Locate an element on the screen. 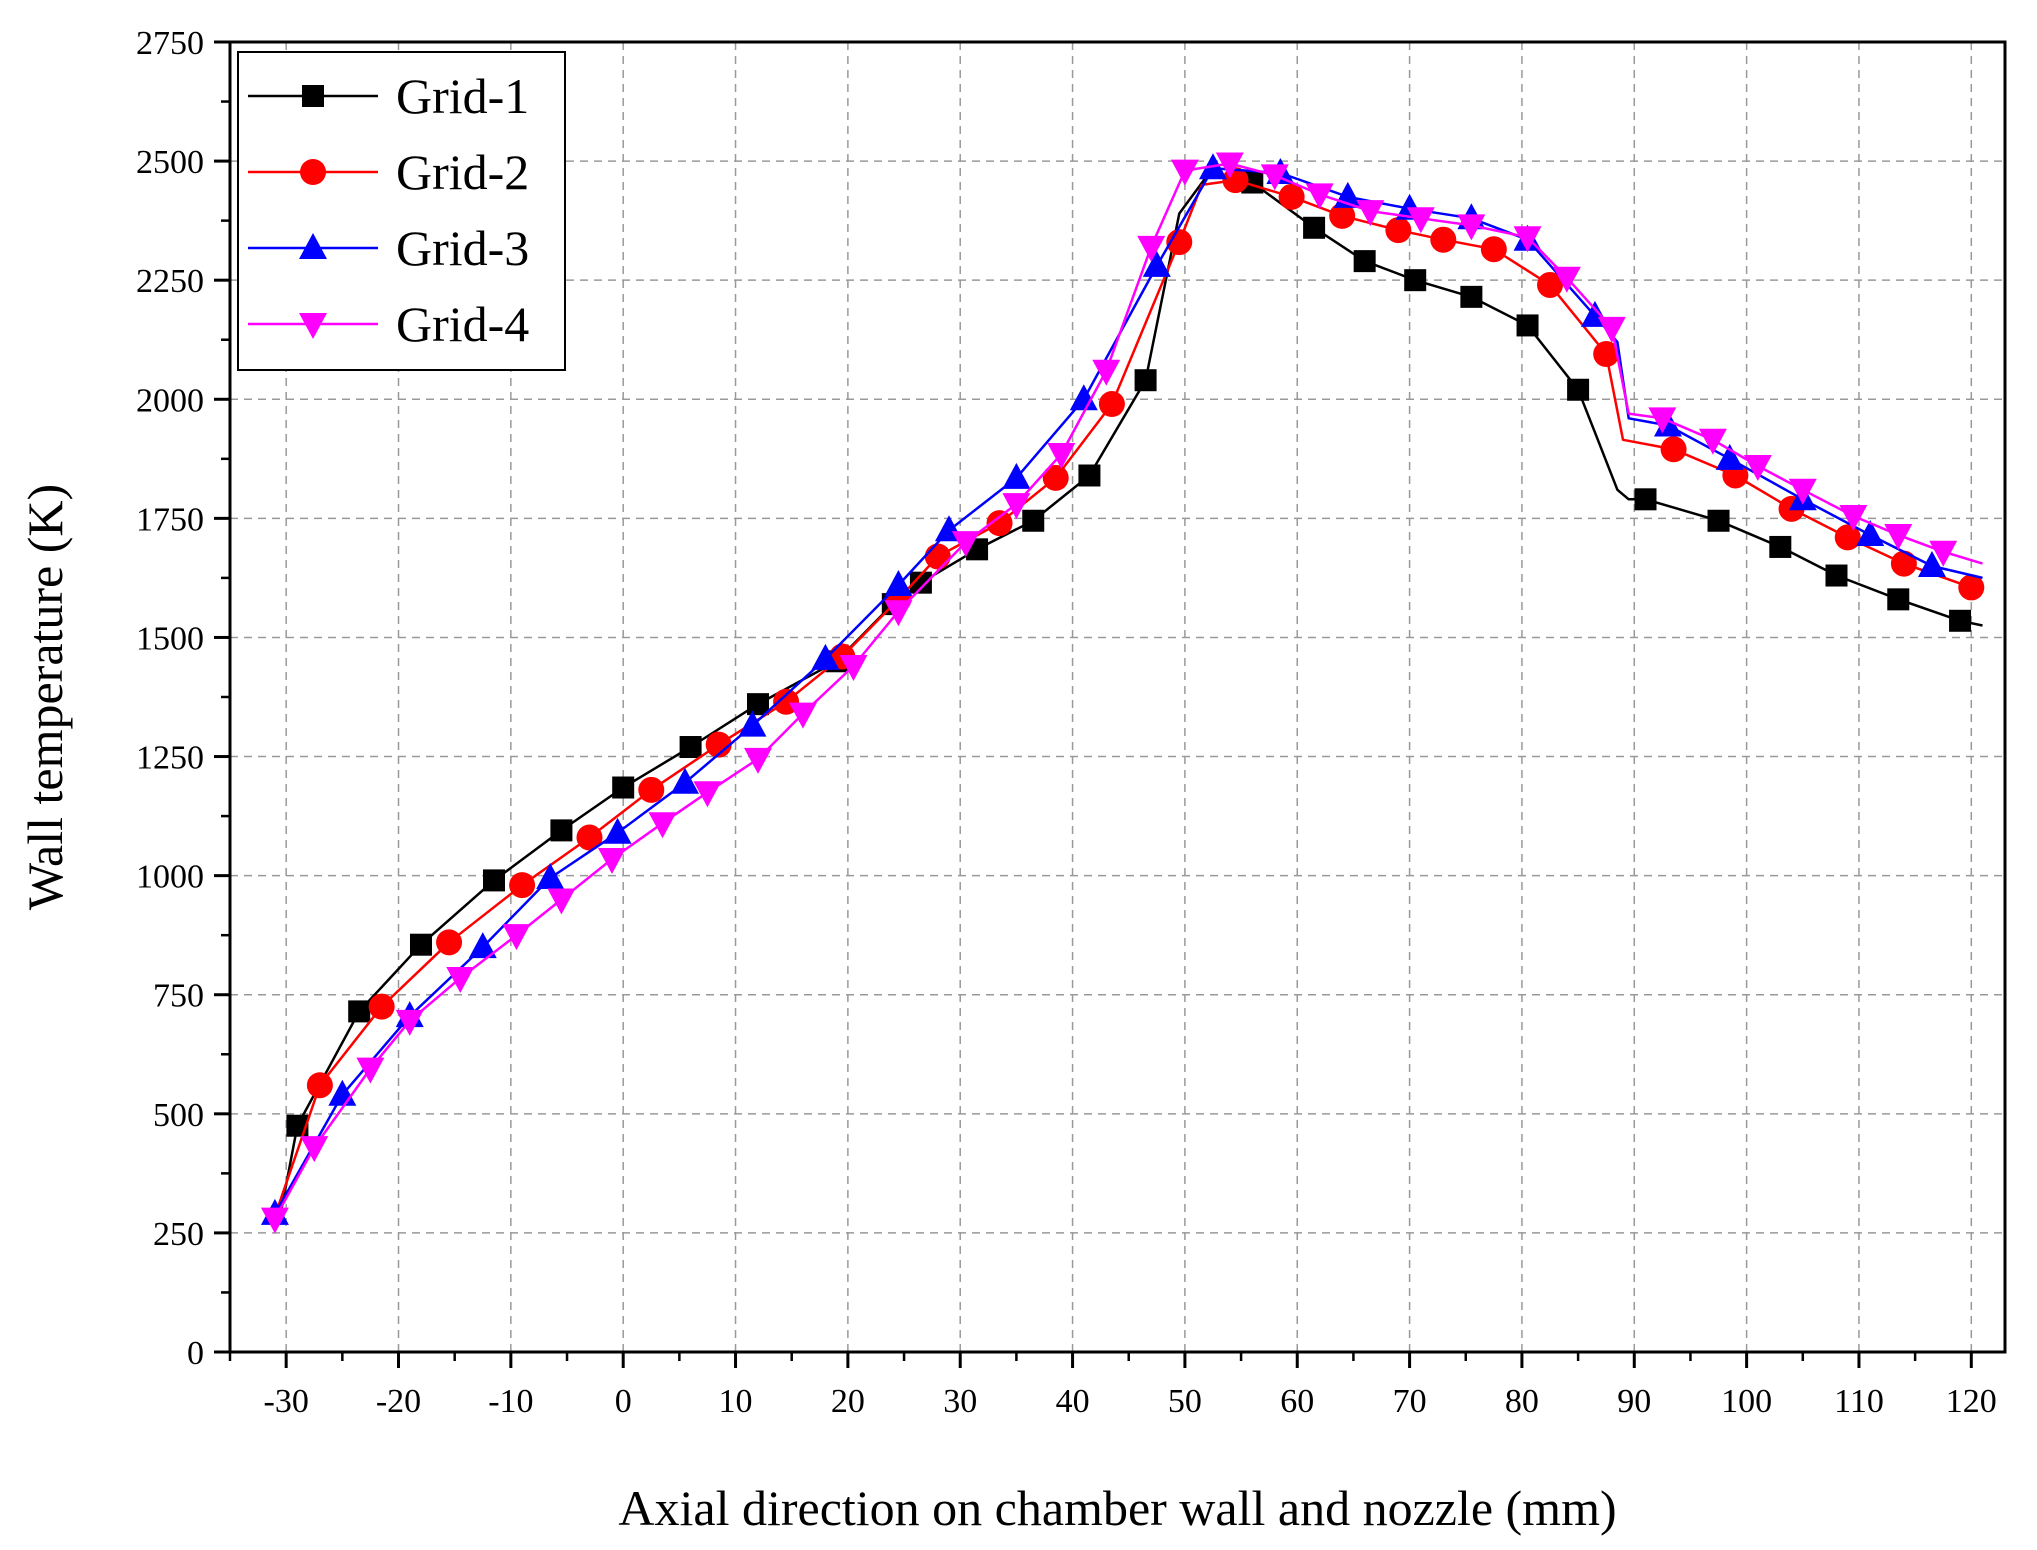  x-tick-label: 20 is located at coordinates (848, 1401).